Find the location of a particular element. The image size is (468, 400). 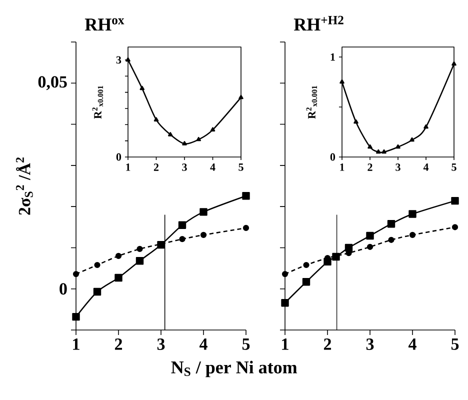

x-axis-title: N$_{S}$ / per Ni atom is located at coordinates (234, 369).